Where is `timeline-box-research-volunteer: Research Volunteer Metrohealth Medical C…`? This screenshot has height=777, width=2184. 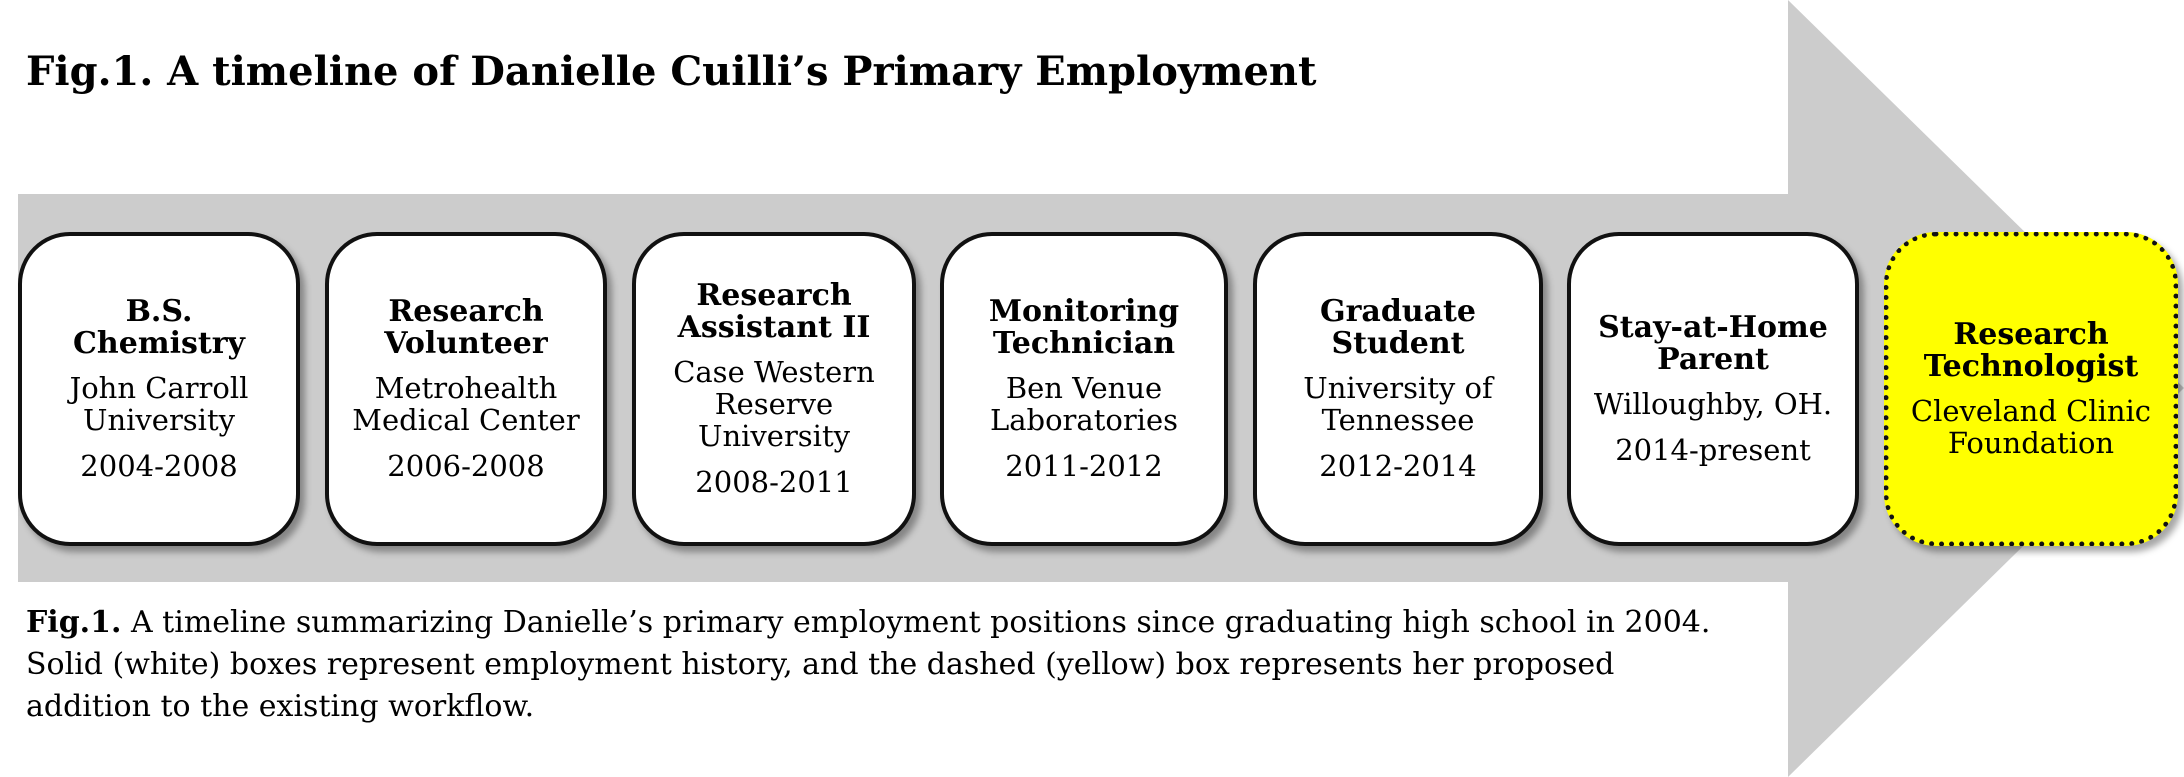
timeline-box-research-volunteer: Research Volunteer Metrohealth Medical C… is located at coordinates (466, 389).